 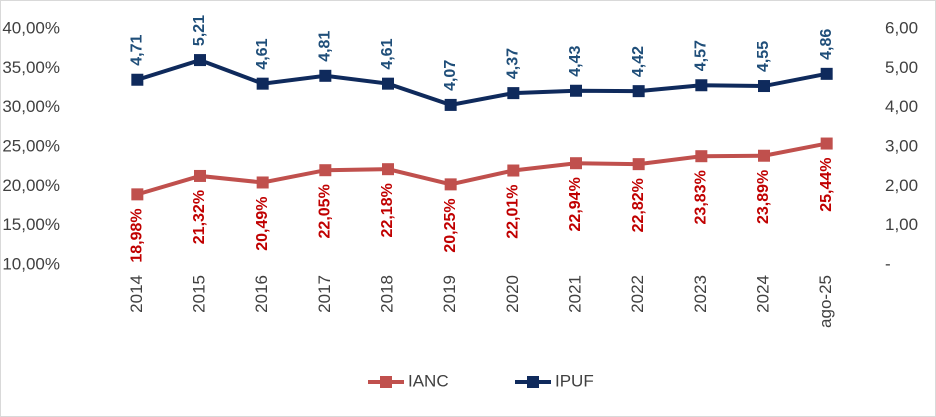 What do you see at coordinates (513, 63) in the screenshot?
I see `data-label: 4,37` at bounding box center [513, 63].